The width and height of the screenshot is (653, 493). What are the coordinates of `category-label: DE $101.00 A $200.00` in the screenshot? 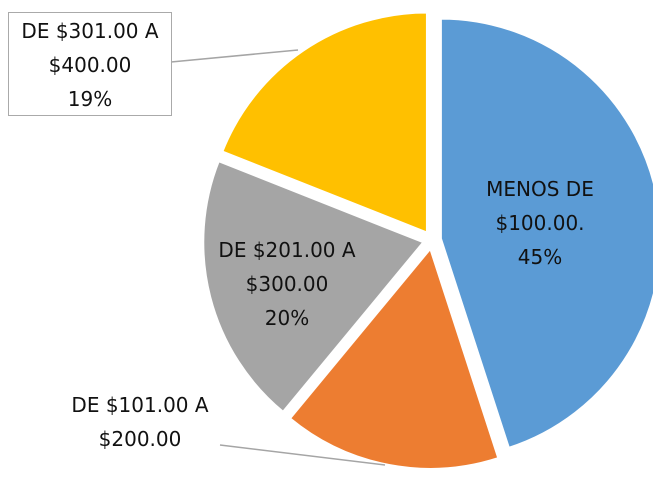 It's located at (140, 422).